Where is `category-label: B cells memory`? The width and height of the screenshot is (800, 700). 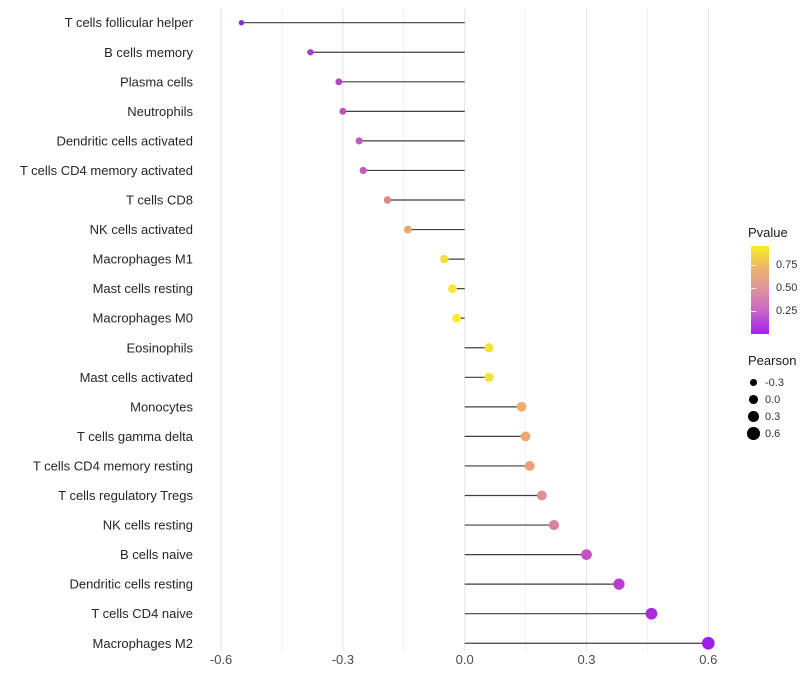
category-label: B cells memory is located at coordinates (148, 52).